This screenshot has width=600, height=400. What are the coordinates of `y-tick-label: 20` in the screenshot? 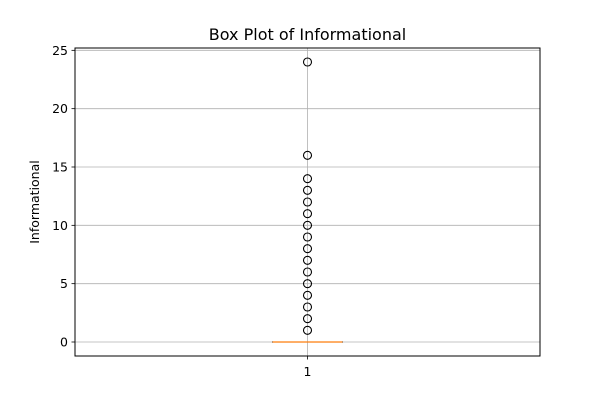 It's located at (60, 108).